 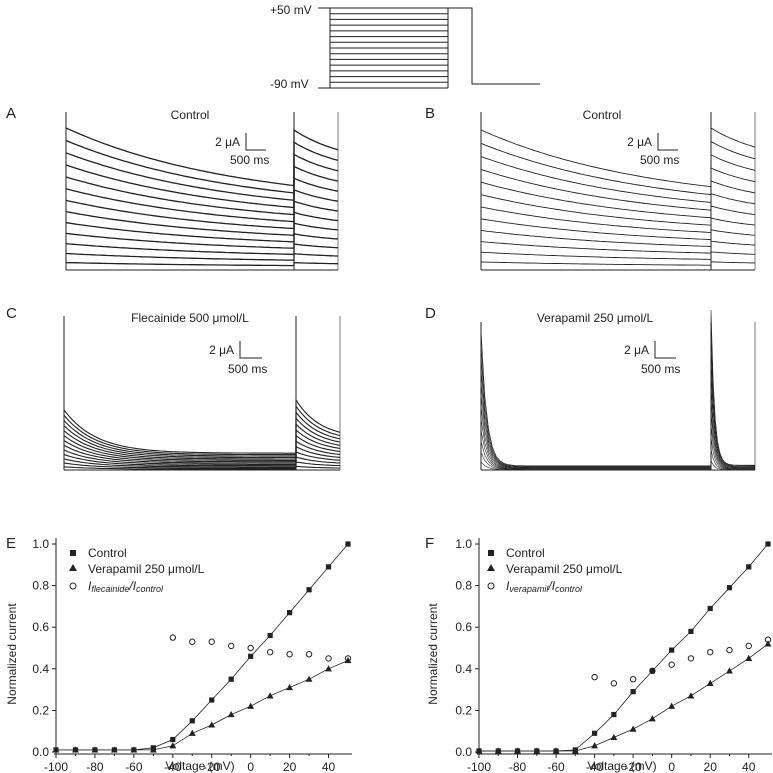 What do you see at coordinates (289, 84) in the screenshot?
I see `protocol-low-label: -90 mV` at bounding box center [289, 84].